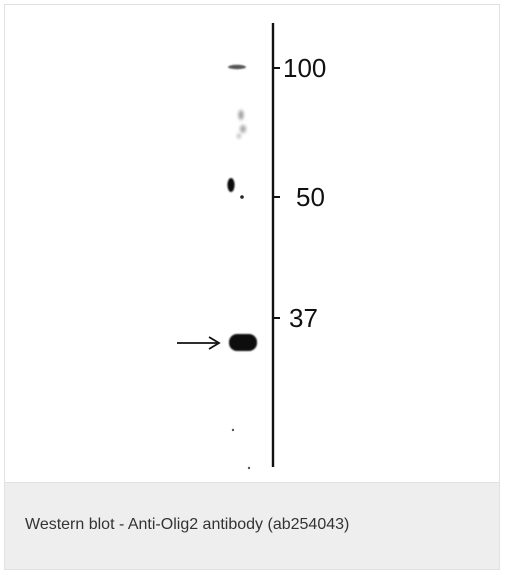 The image size is (506, 574). What do you see at coordinates (243, 342) in the screenshot?
I see `band-olig2-main` at bounding box center [243, 342].